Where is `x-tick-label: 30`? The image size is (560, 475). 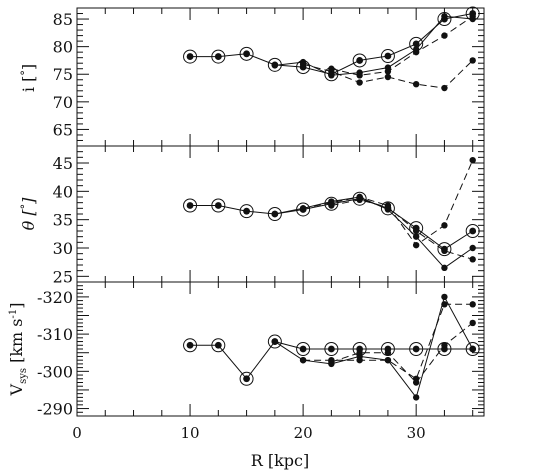 x-tick-label: 30 is located at coordinates (416, 433).